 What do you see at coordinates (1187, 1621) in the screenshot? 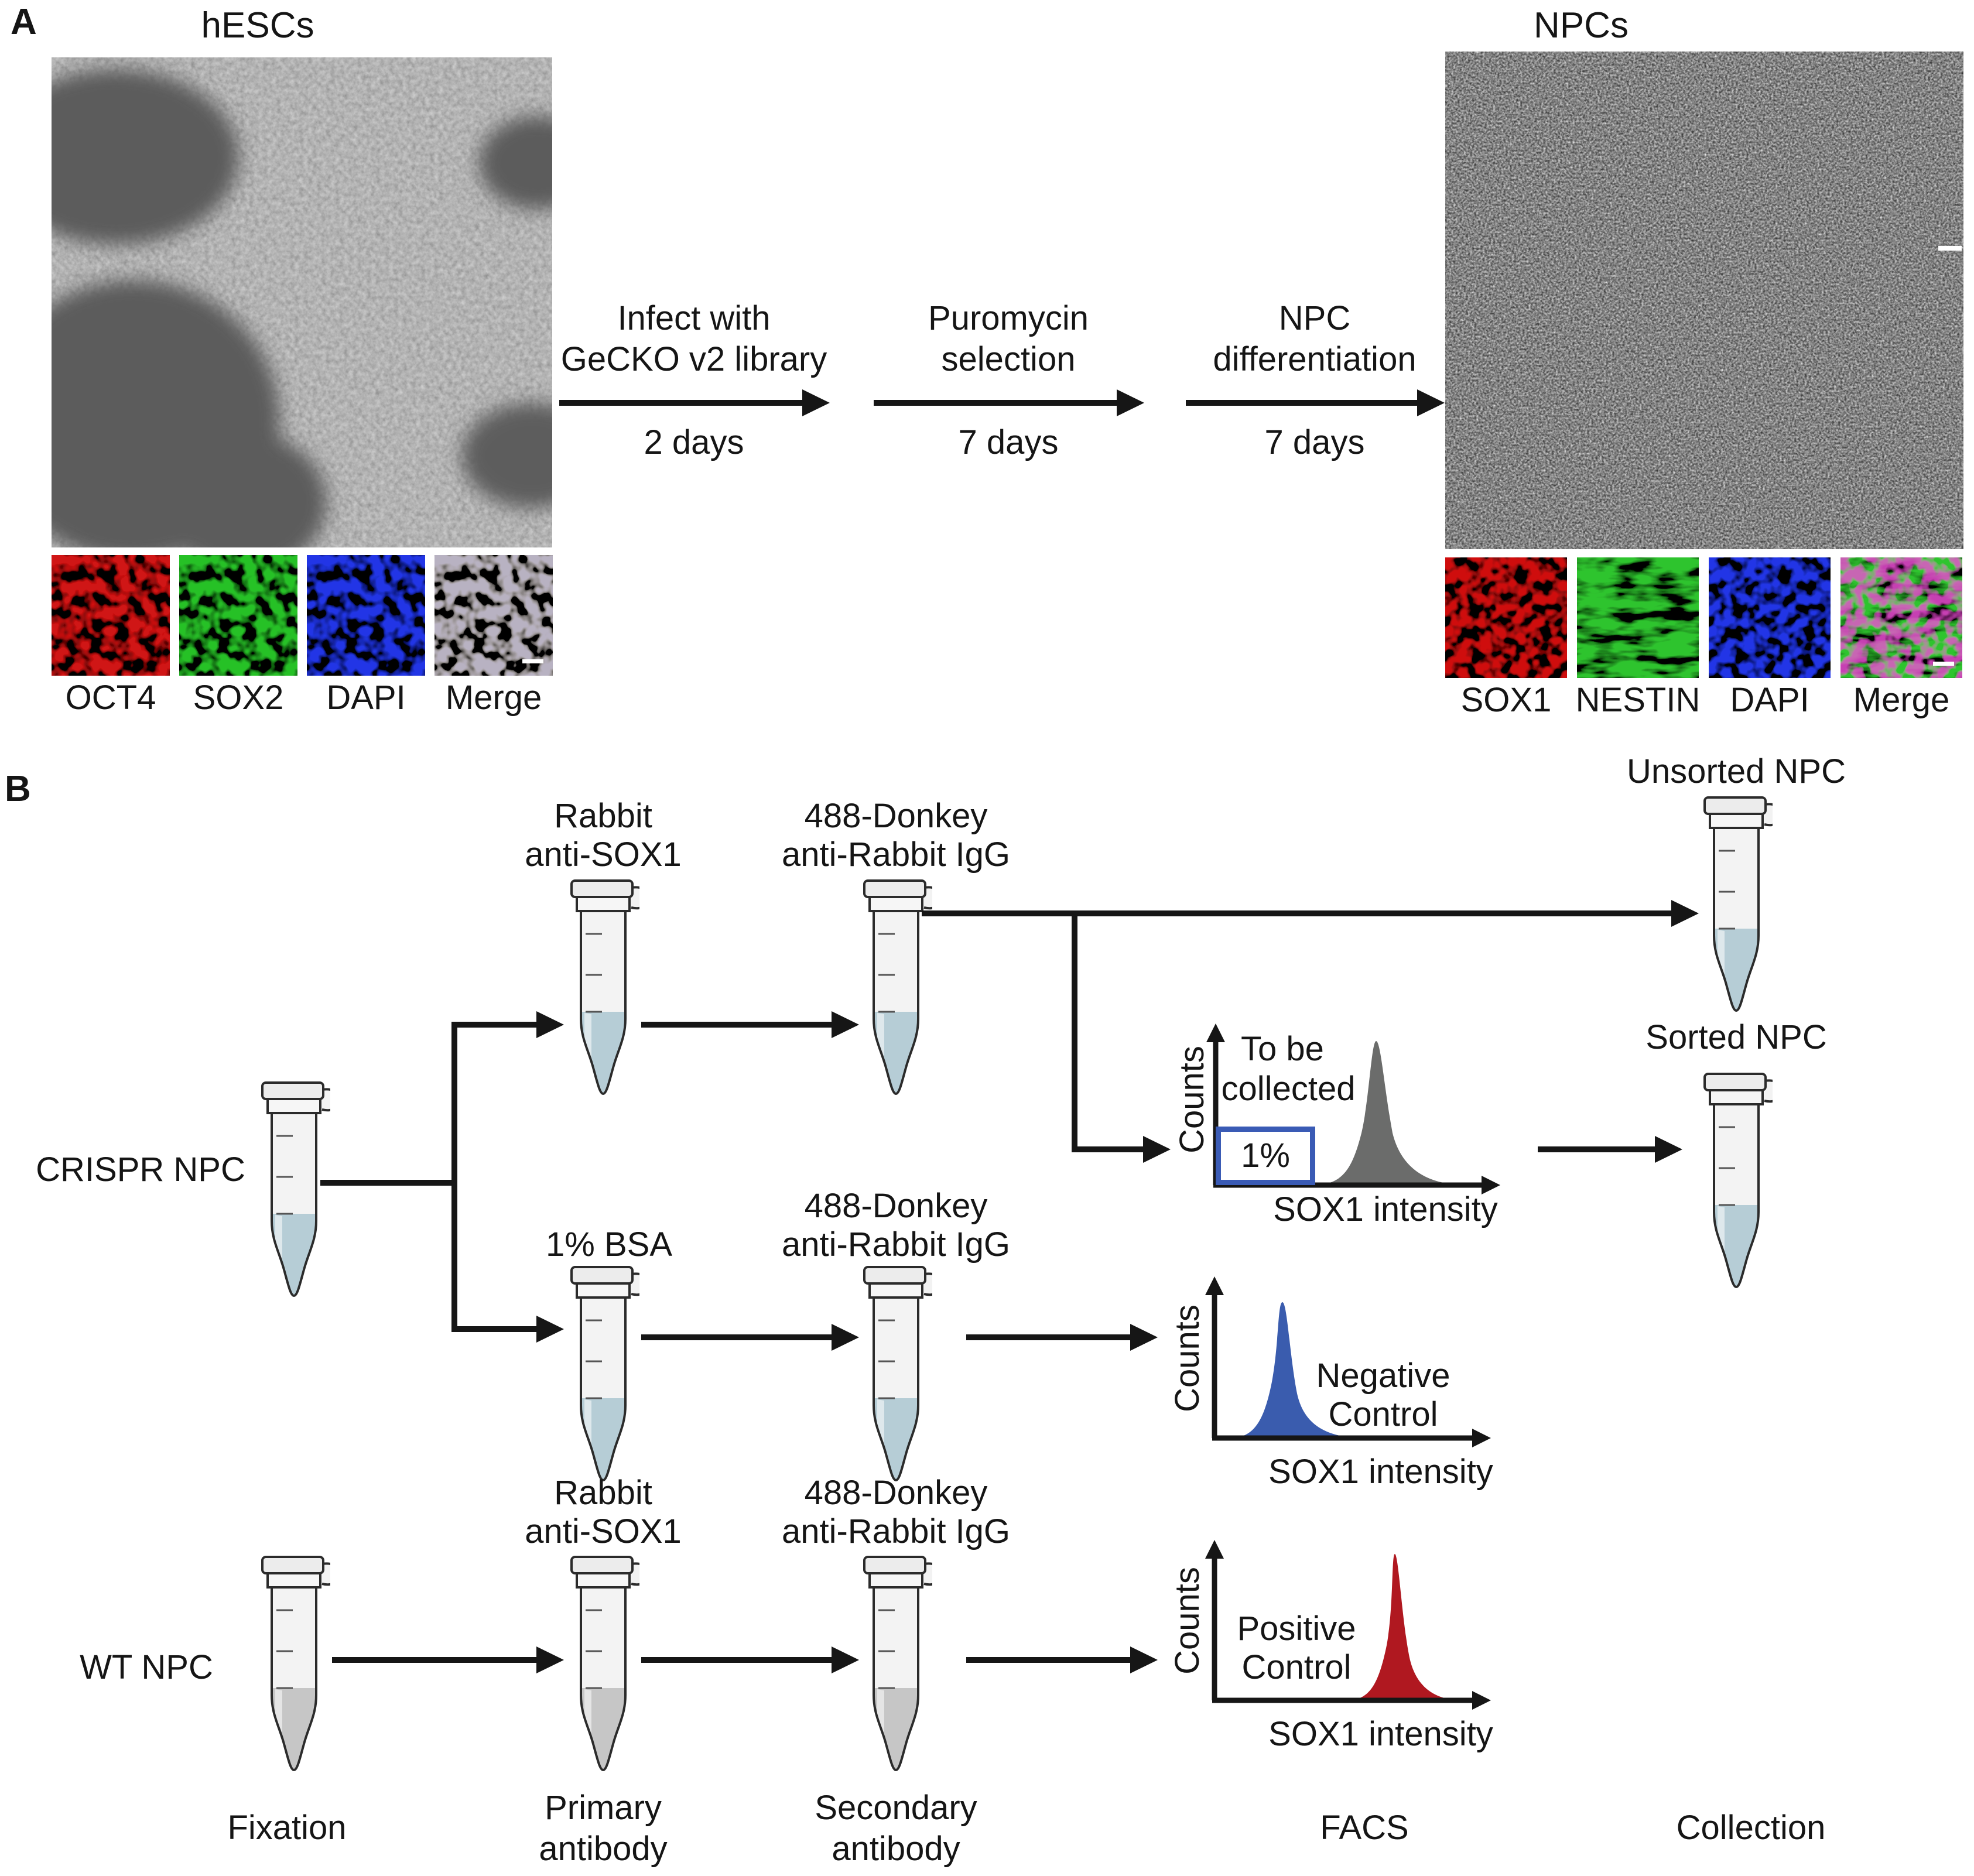
I see `positive-ylabel: Counts` at bounding box center [1187, 1621].